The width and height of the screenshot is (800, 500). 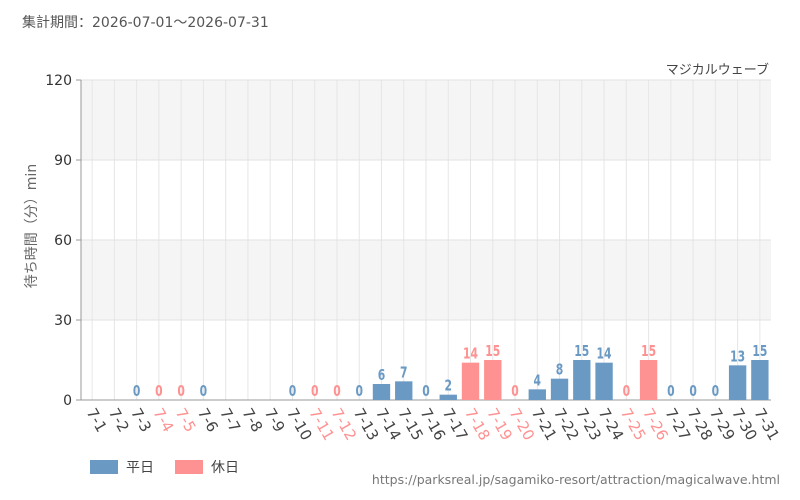 I want to click on y-tick-label: 60, so click(x=63, y=241).